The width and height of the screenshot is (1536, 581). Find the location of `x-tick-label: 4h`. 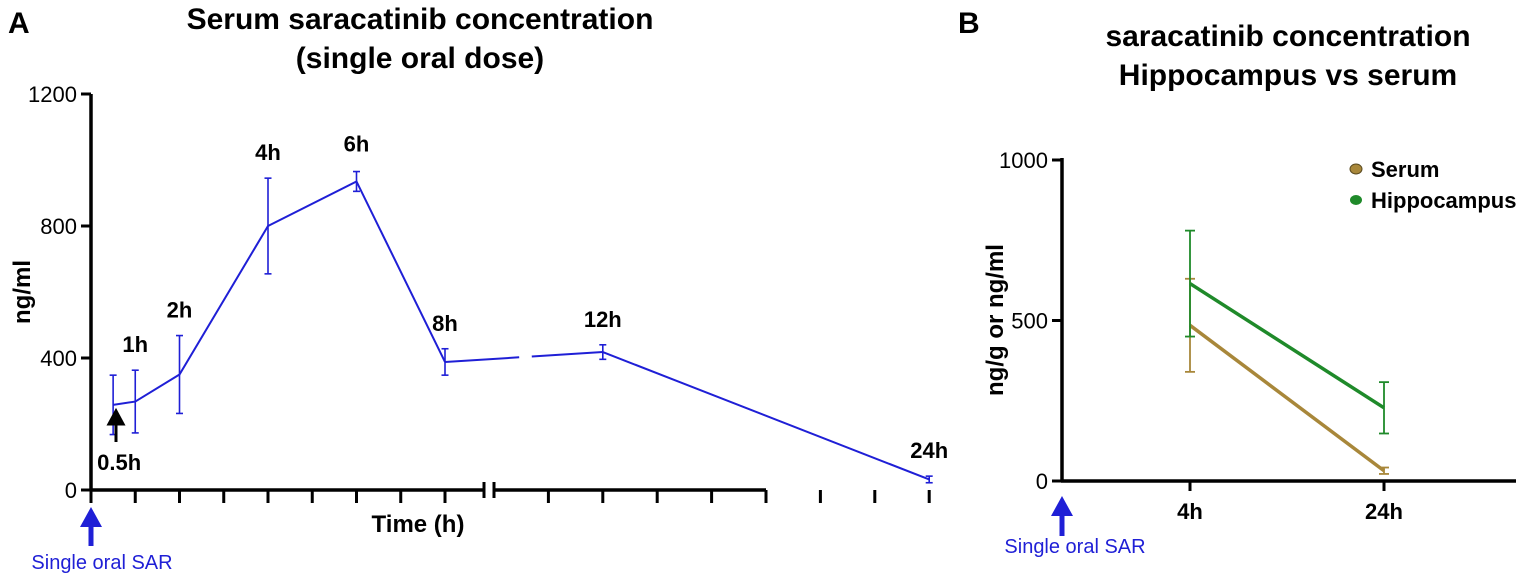

x-tick-label: 4h is located at coordinates (1190, 511).